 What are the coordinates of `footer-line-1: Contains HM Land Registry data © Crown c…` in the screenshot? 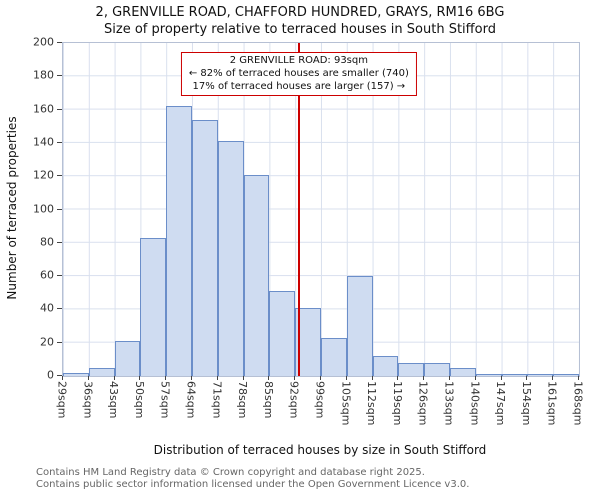 It's located at (230, 472).